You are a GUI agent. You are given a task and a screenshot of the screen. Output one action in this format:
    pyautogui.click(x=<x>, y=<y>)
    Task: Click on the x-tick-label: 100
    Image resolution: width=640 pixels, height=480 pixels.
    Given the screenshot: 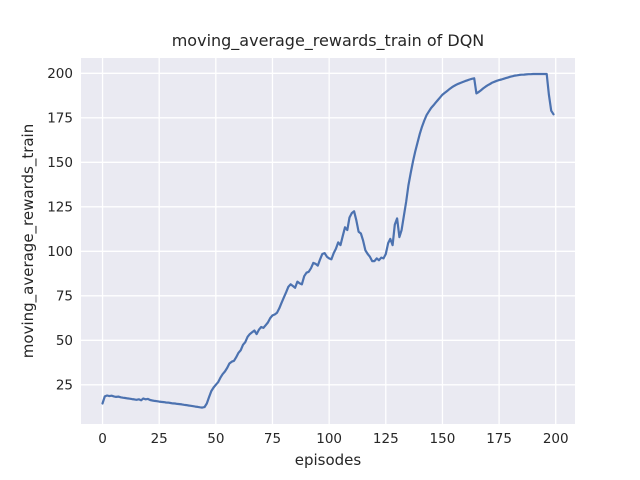 What is the action you would take?
    pyautogui.click(x=329, y=439)
    